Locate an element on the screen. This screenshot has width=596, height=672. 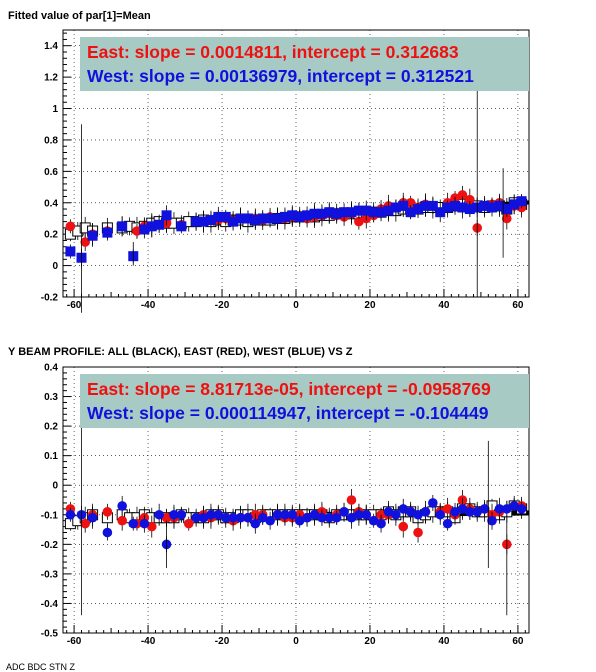
chart-1-title: Fitted value of par[1]=Mean is located at coordinates (79, 16).